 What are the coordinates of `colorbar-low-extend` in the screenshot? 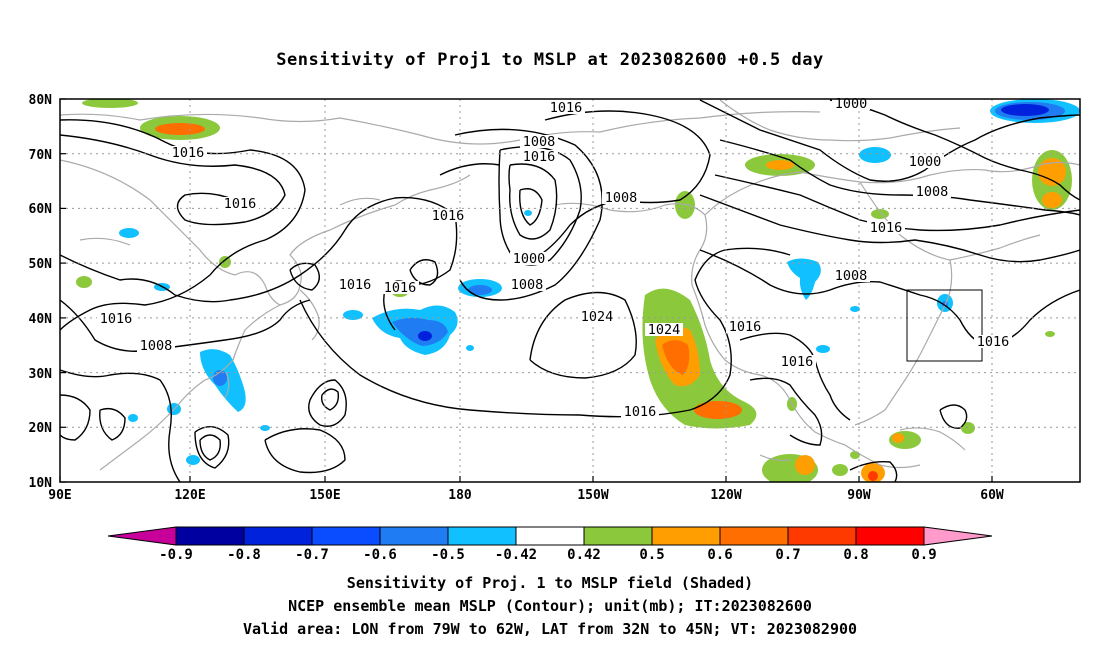 It's located at (142, 536).